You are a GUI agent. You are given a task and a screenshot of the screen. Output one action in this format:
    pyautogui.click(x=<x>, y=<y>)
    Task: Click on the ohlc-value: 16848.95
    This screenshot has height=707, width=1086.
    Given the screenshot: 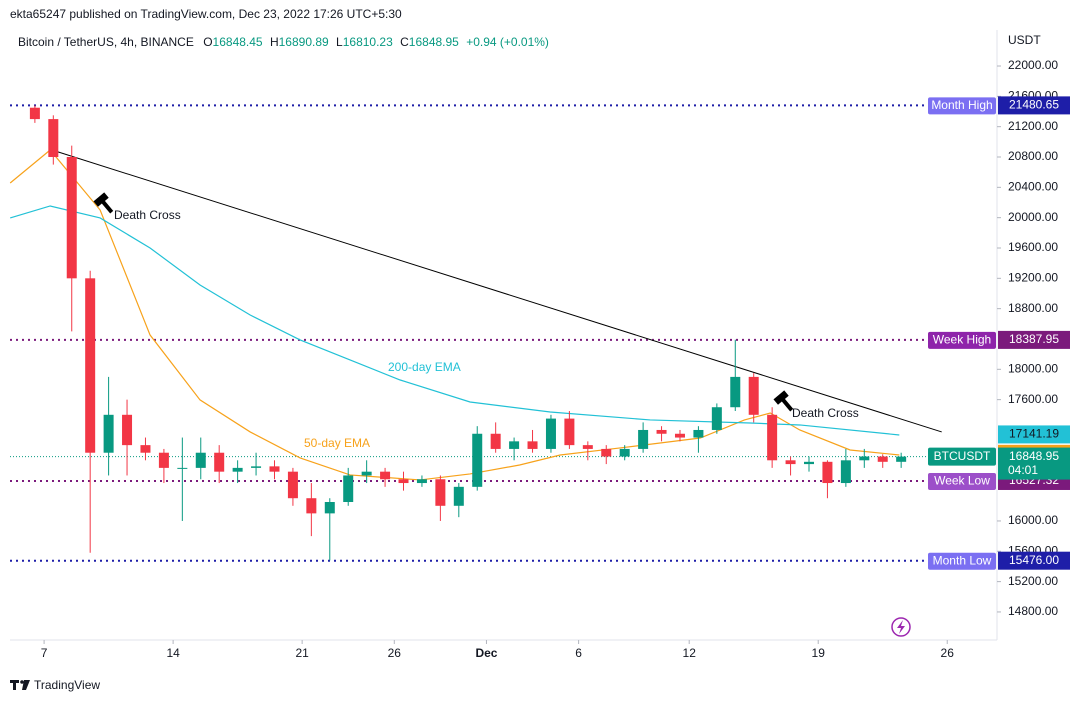 What is the action you would take?
    pyautogui.click(x=434, y=42)
    